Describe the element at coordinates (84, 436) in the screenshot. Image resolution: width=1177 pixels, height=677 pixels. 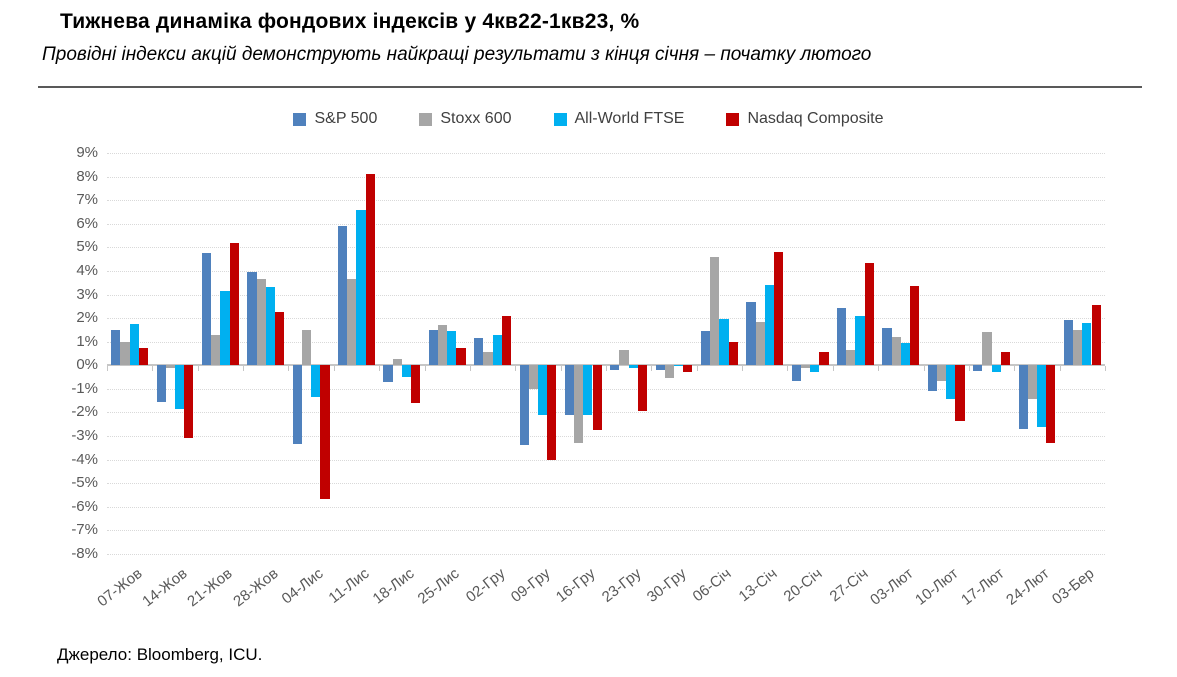
I see `y-axis-label: -3%` at that location.